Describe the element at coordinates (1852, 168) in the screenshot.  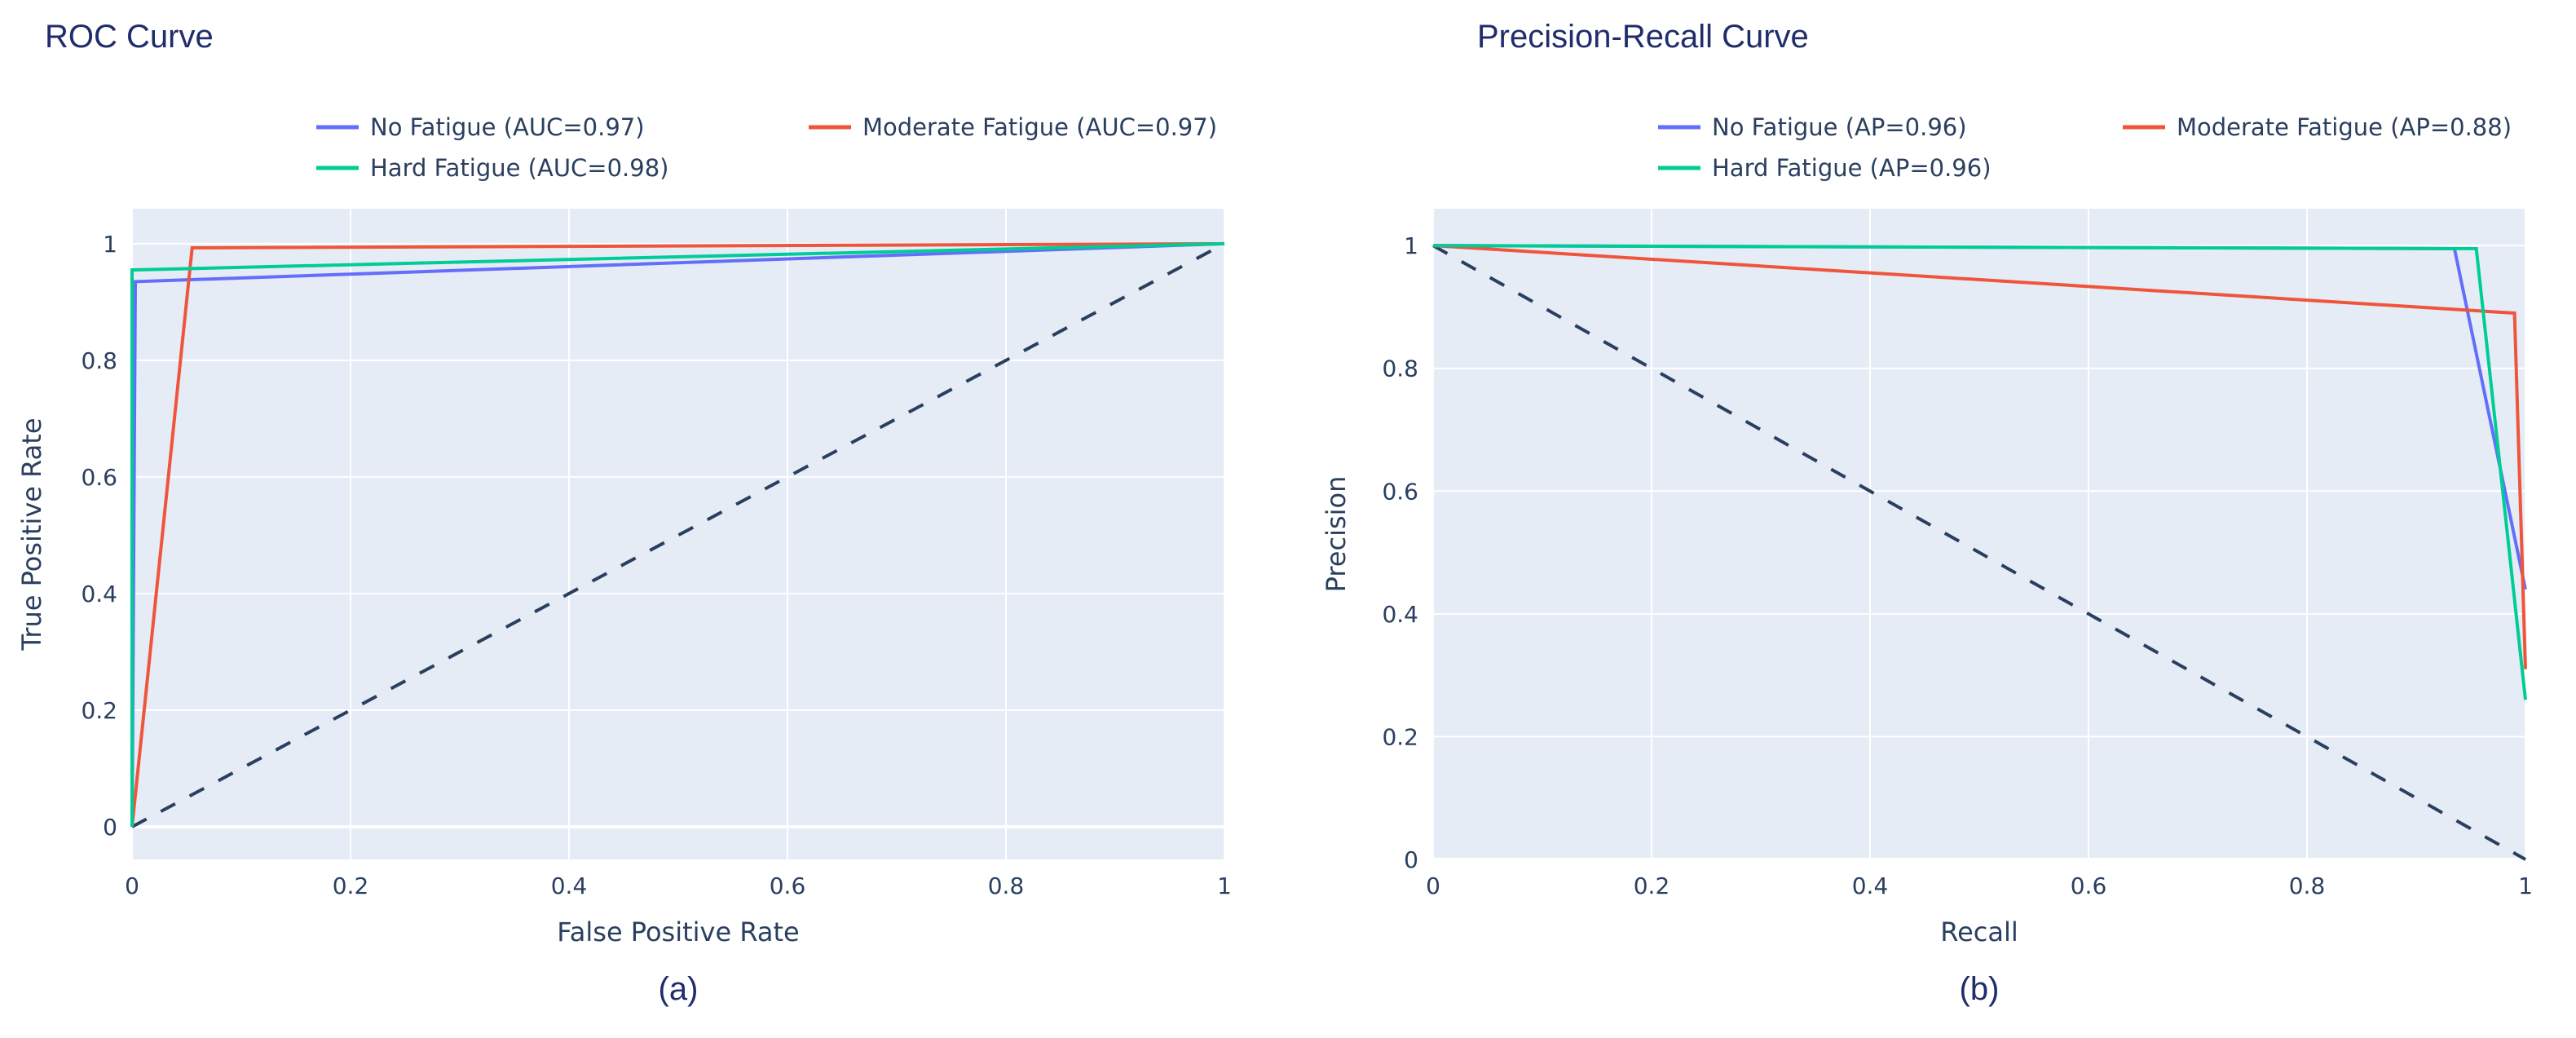
I see `legend-label: Hard Fatigue (AP=0.96)` at that location.